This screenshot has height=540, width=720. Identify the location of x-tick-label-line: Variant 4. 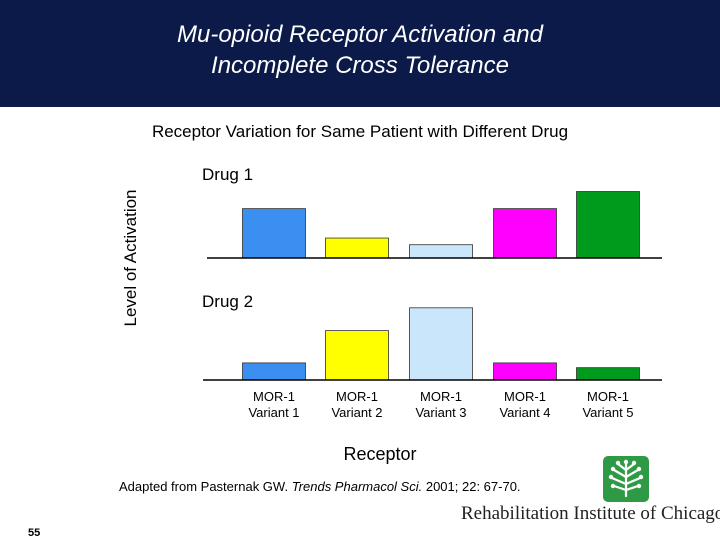
(525, 412).